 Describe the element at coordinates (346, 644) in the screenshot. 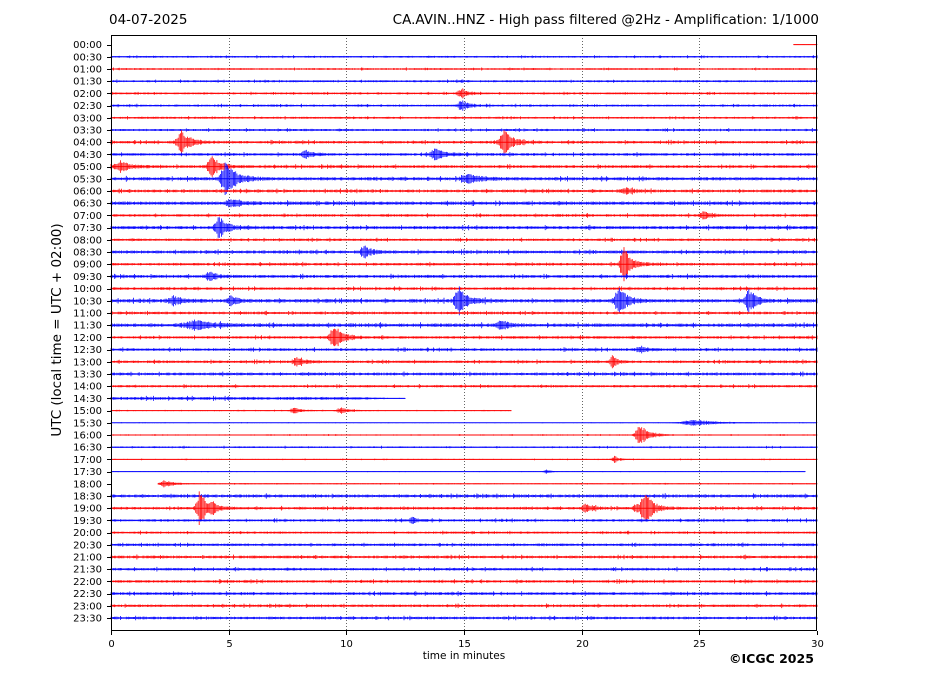

I see `x-tick-label: 10` at that location.